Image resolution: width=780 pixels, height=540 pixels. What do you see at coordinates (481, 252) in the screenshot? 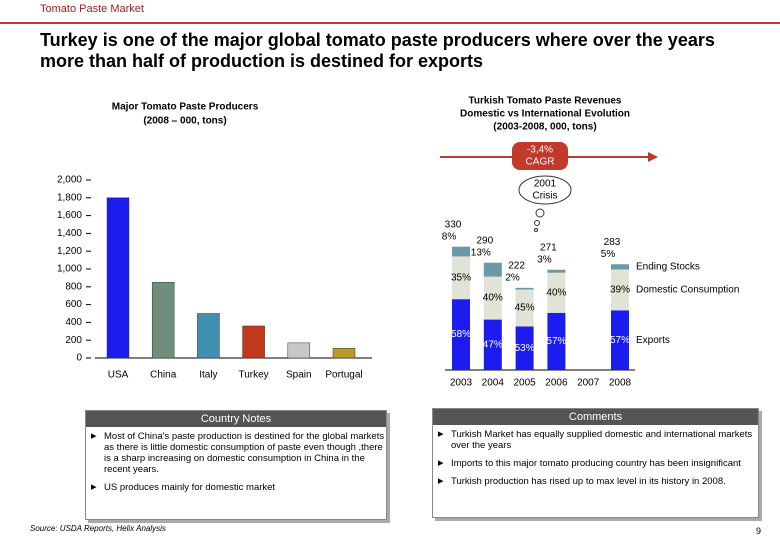
I see `segment-label: 13%` at bounding box center [481, 252].